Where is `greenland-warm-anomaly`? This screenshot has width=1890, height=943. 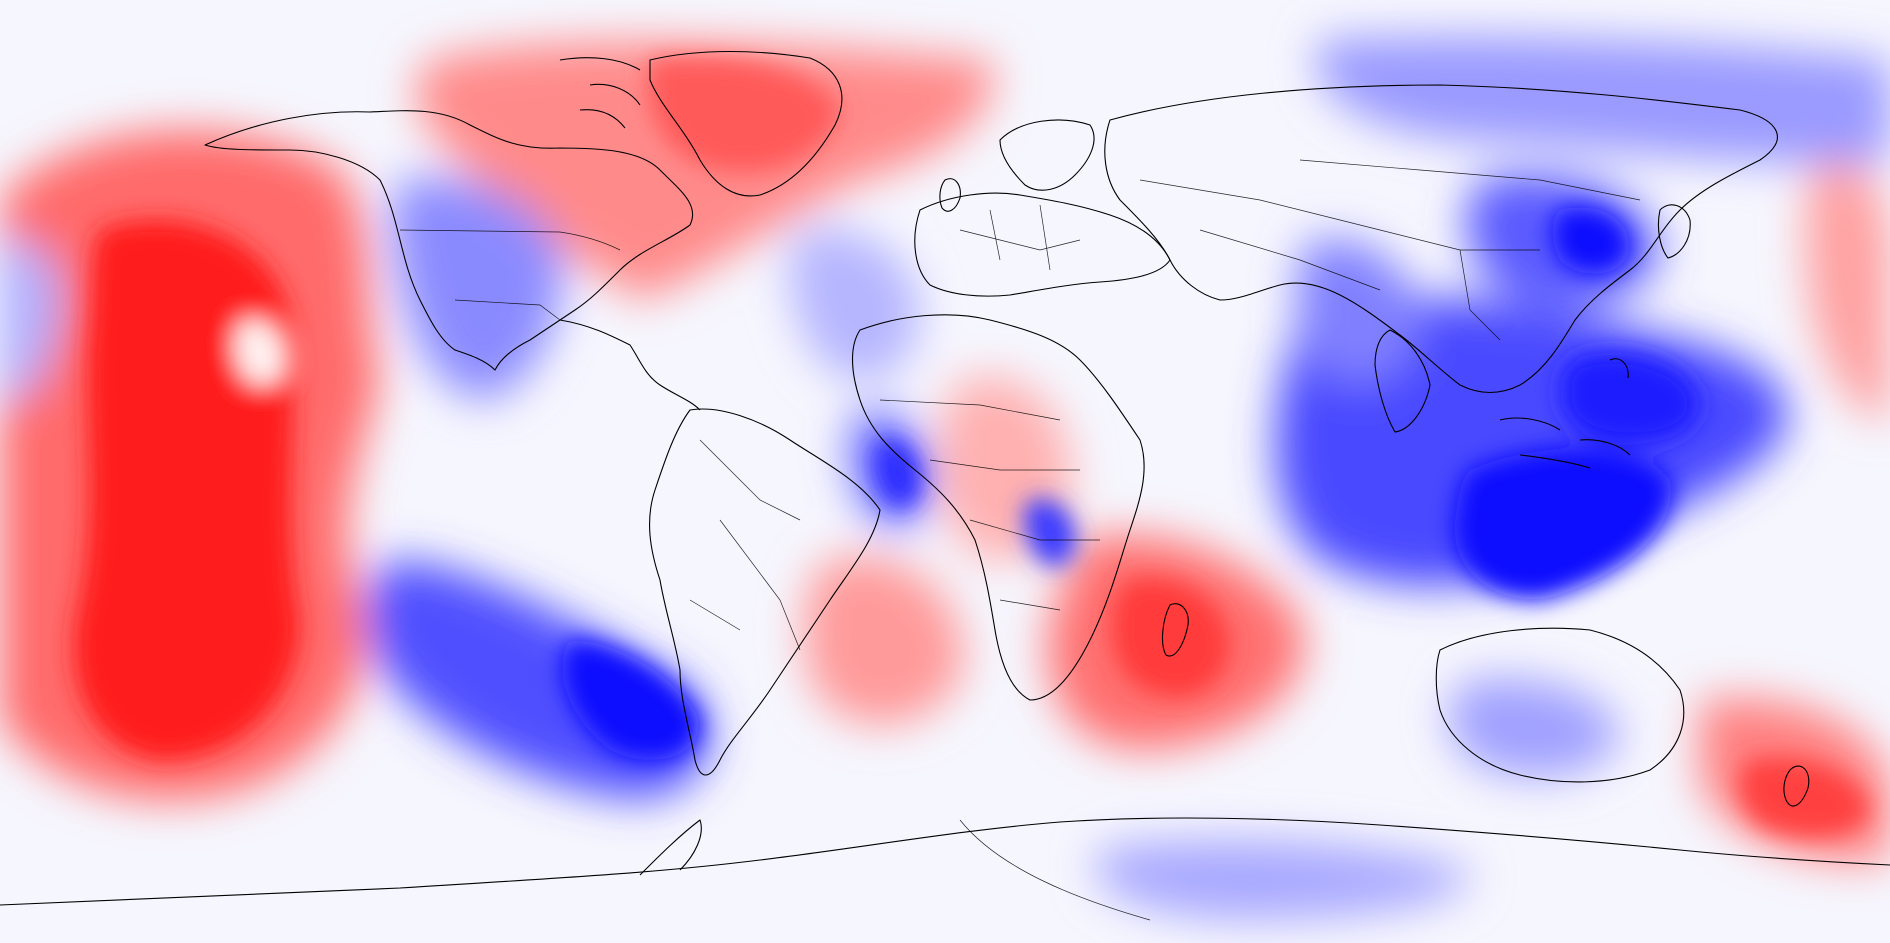
greenland-warm-anomaly is located at coordinates (704, 170).